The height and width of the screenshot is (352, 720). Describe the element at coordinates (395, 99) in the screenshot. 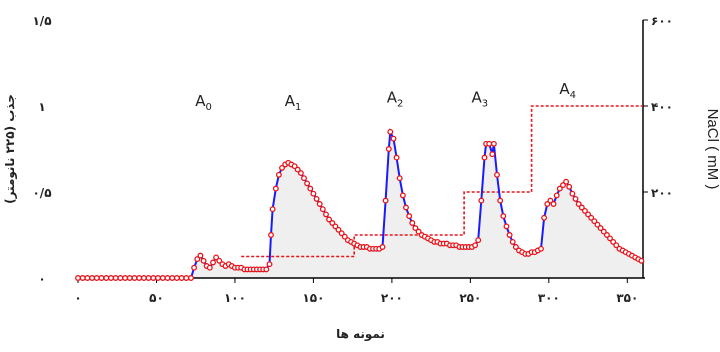

I see `peak-label: A2` at that location.